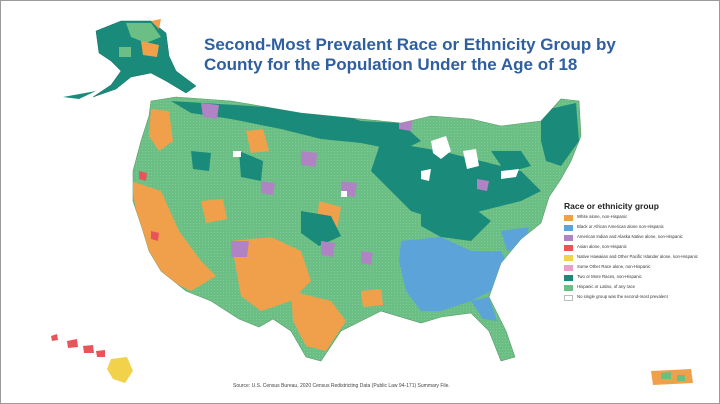  I want to click on hawaii, so click(92, 358).